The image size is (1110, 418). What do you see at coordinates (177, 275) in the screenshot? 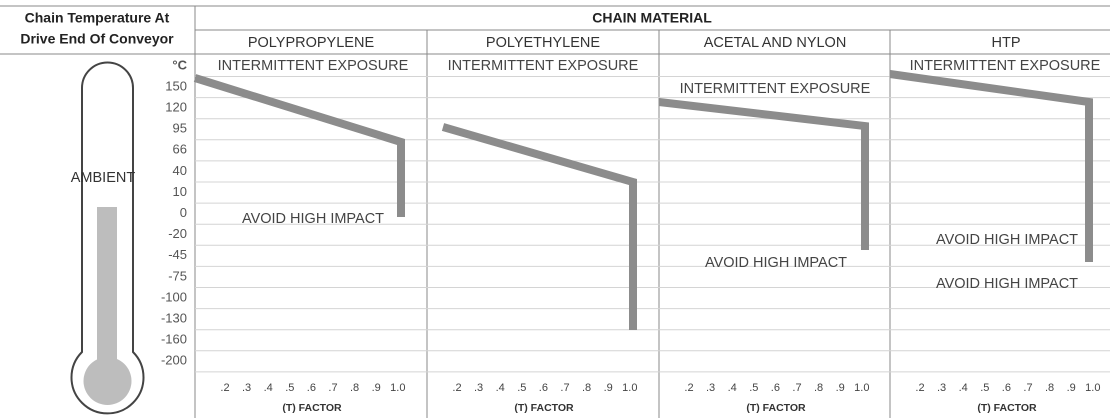
I see `y-label: -75` at bounding box center [177, 275].